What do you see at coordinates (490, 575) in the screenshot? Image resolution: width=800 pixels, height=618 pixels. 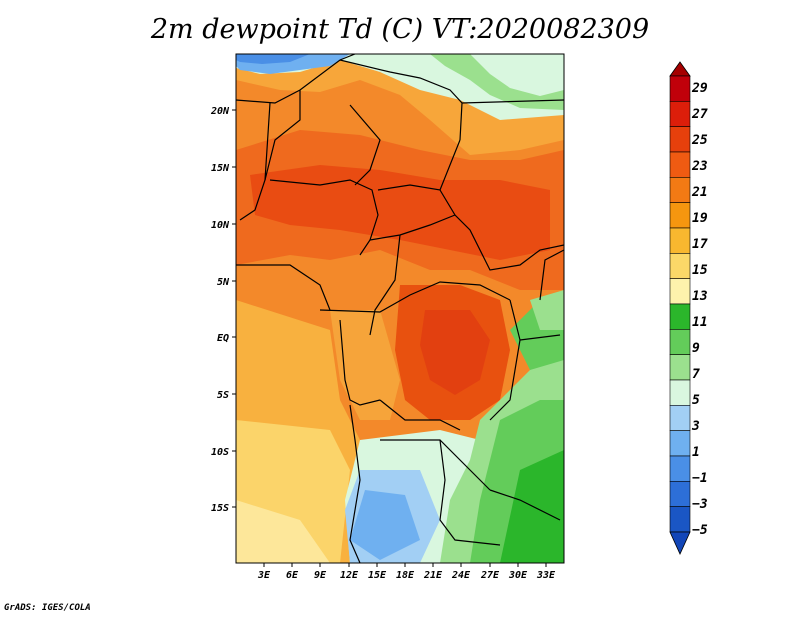 I see `lon-label: 27E` at bounding box center [490, 575].